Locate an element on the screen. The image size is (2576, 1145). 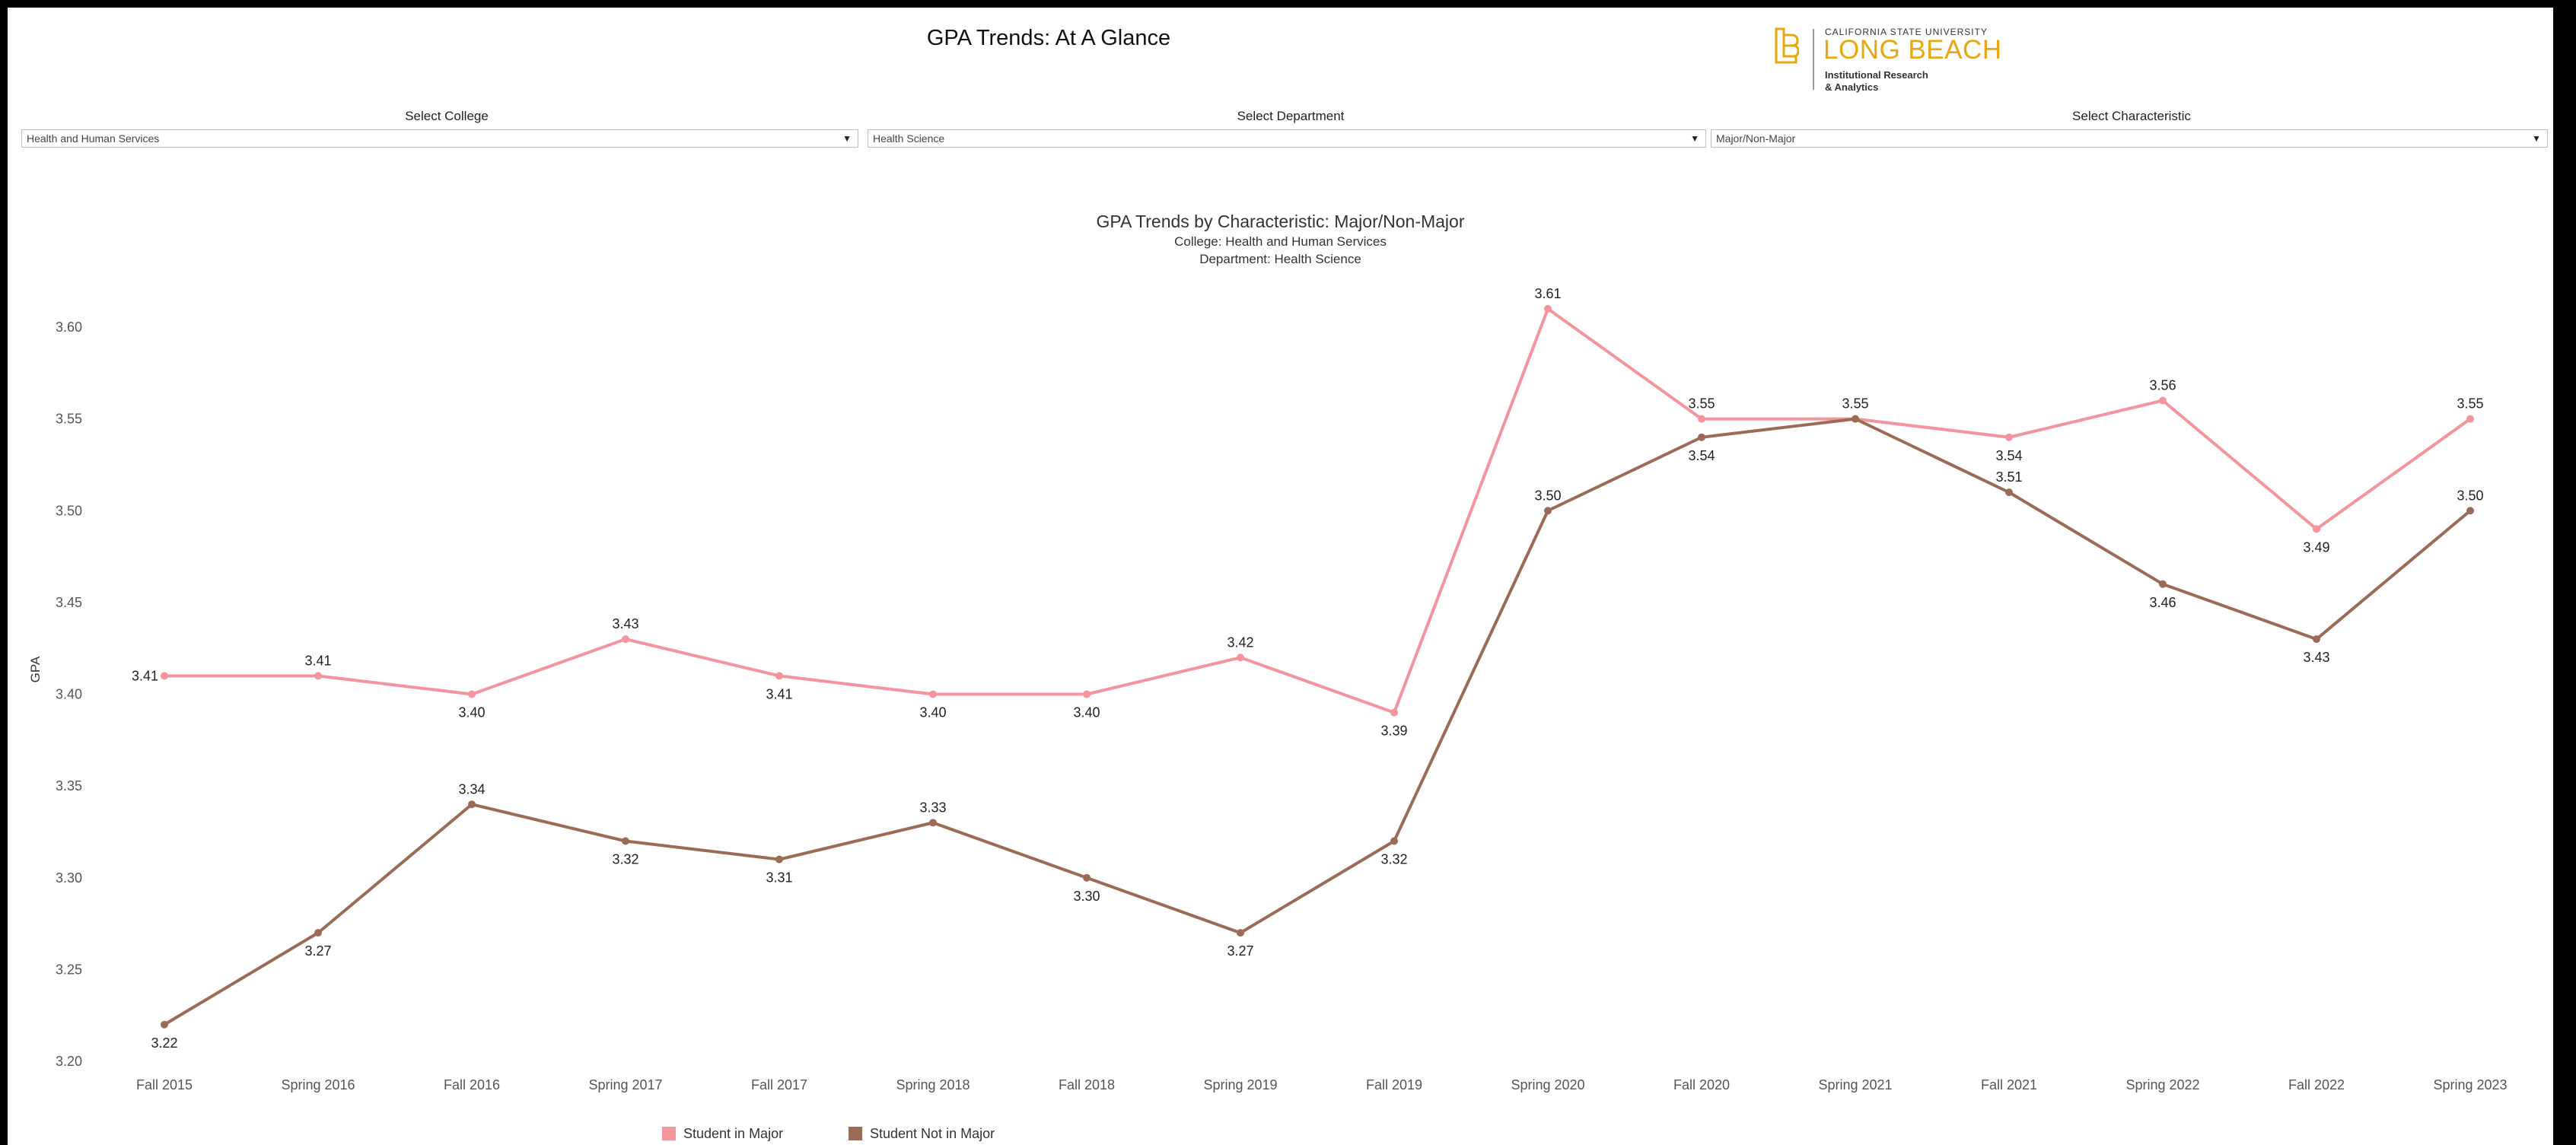
y-tick-label: 3.55 is located at coordinates (69, 420).